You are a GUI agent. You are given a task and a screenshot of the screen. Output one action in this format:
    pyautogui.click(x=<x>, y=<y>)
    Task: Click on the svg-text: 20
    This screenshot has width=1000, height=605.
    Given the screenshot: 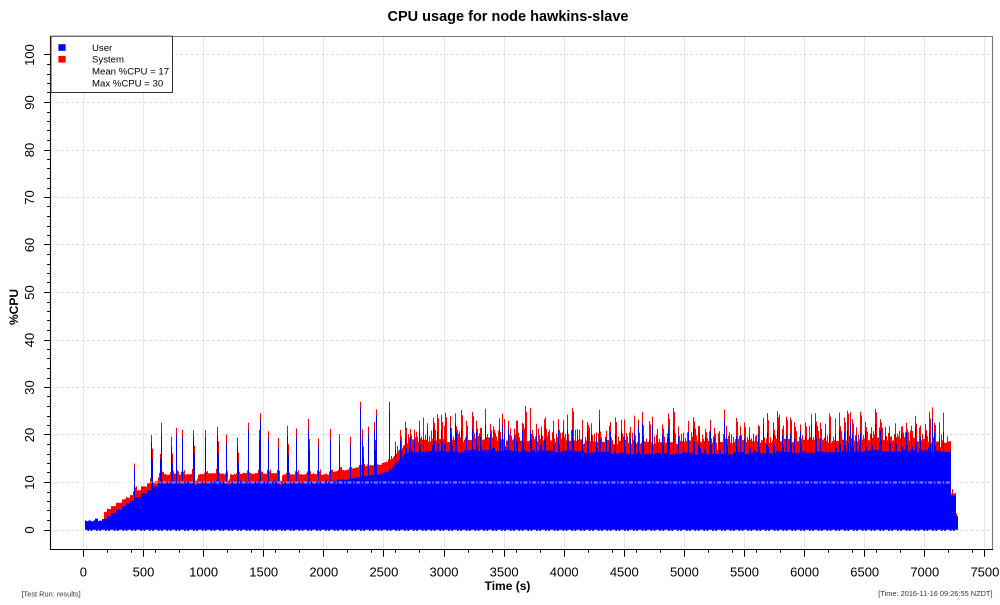 What is the action you would take?
    pyautogui.click(x=29, y=435)
    